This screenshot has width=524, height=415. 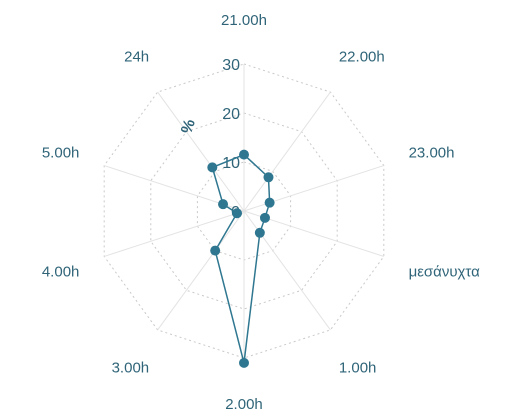 I want to click on category-label: 1.00h, so click(x=358, y=367).